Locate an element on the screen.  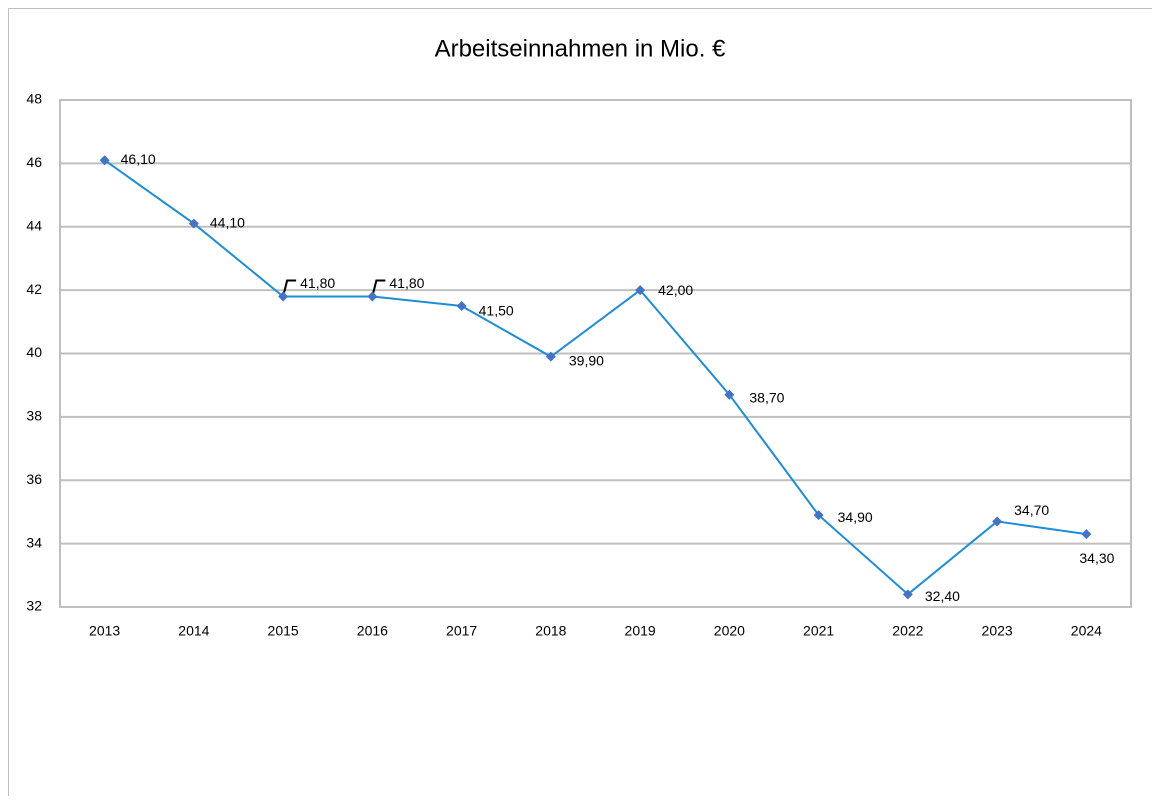
x-tick-label: 2014 is located at coordinates (193, 631).